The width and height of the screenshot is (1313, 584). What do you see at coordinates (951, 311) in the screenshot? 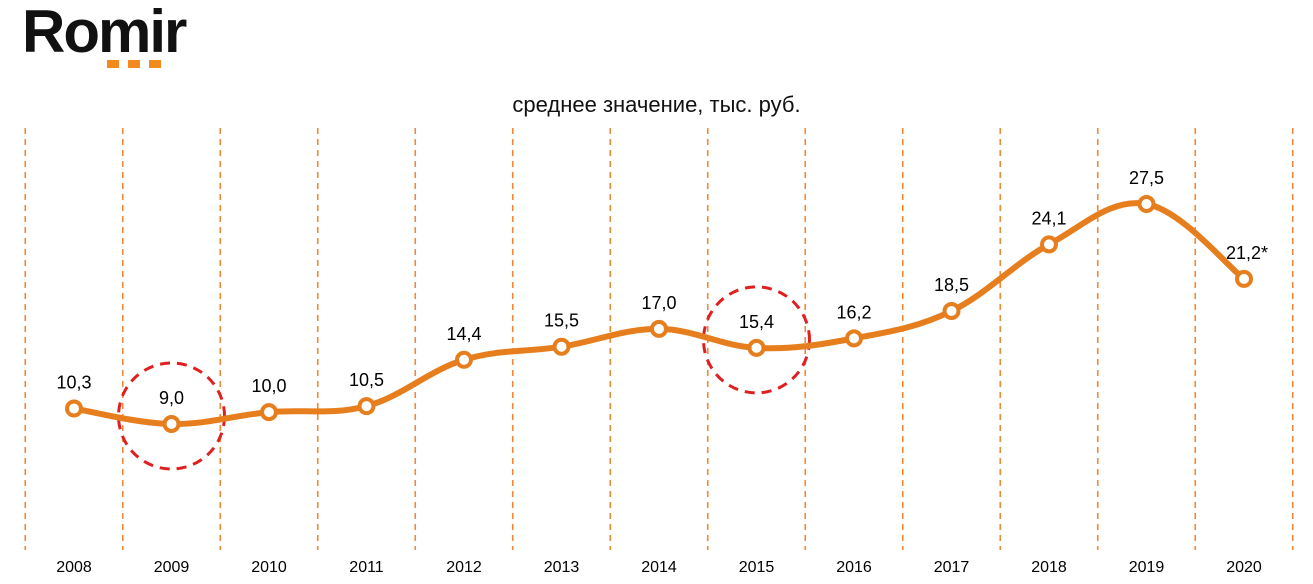
I see `data-point-2017` at bounding box center [951, 311].